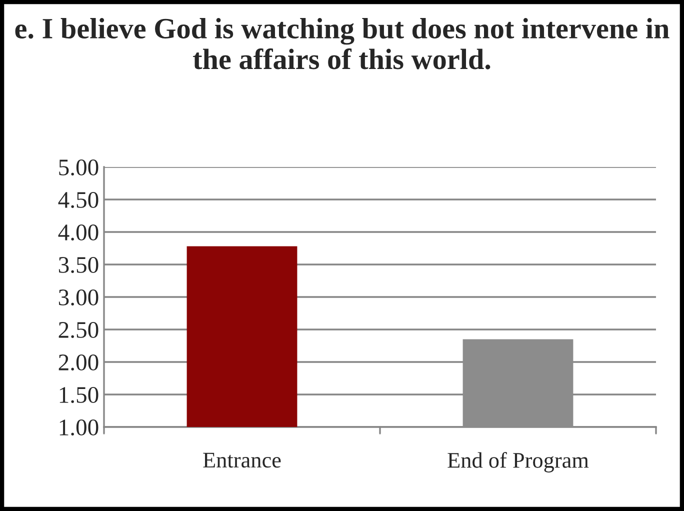 The image size is (684, 511). What do you see at coordinates (78, 232) in the screenshot?
I see `y-tick-label: 4.00` at bounding box center [78, 232].